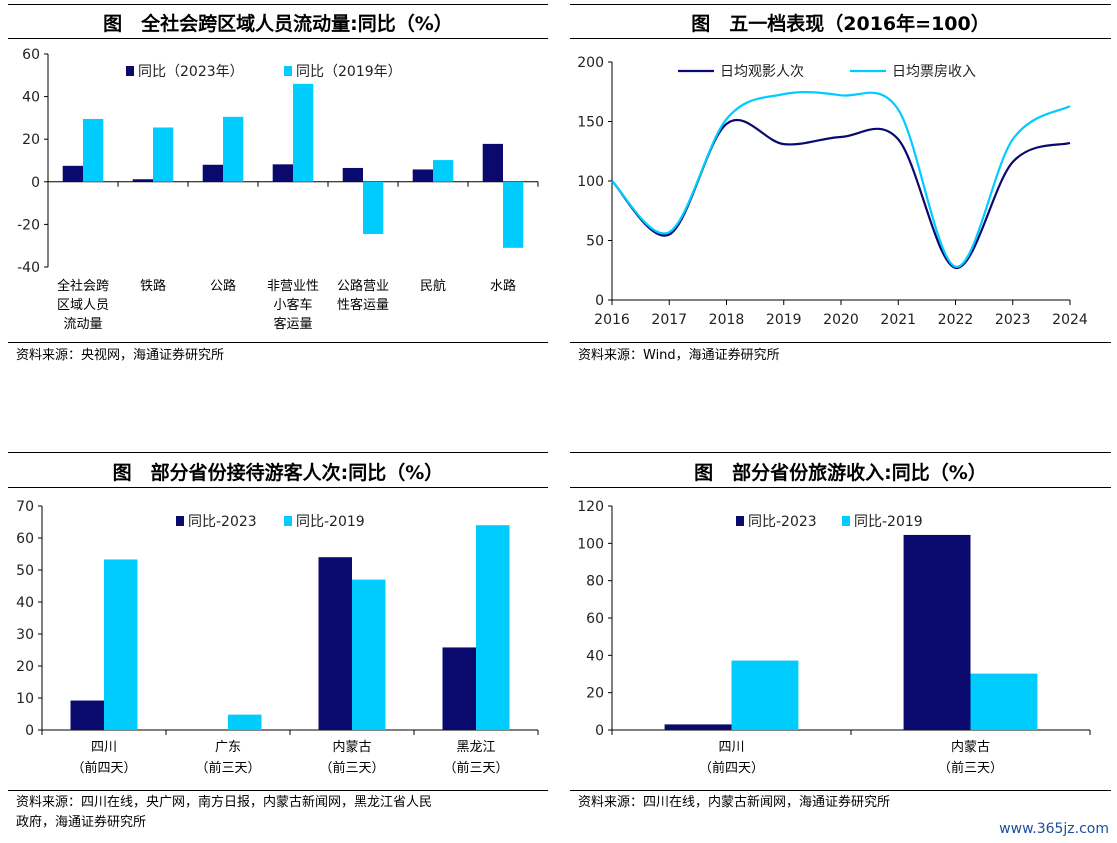  Describe the element at coordinates (349, 72) in the screenshot. I see `legend-label: 同比（2019年）` at that location.